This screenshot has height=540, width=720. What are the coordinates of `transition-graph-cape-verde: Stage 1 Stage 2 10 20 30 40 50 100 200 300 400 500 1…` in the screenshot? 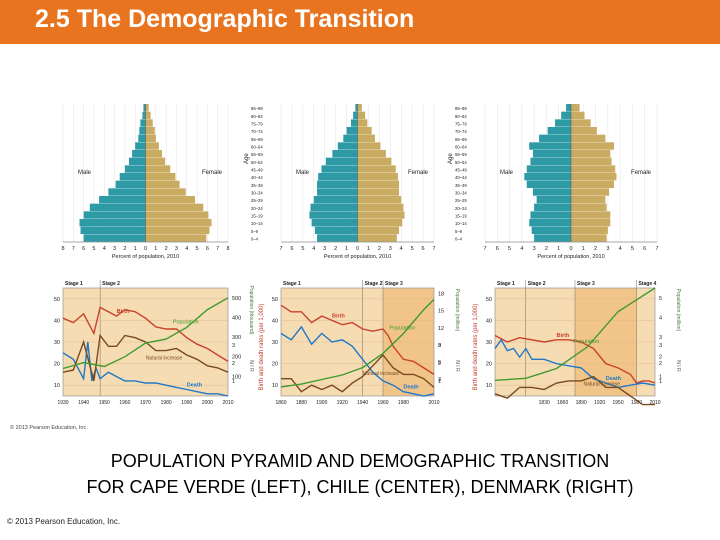 It's located at (154, 343).